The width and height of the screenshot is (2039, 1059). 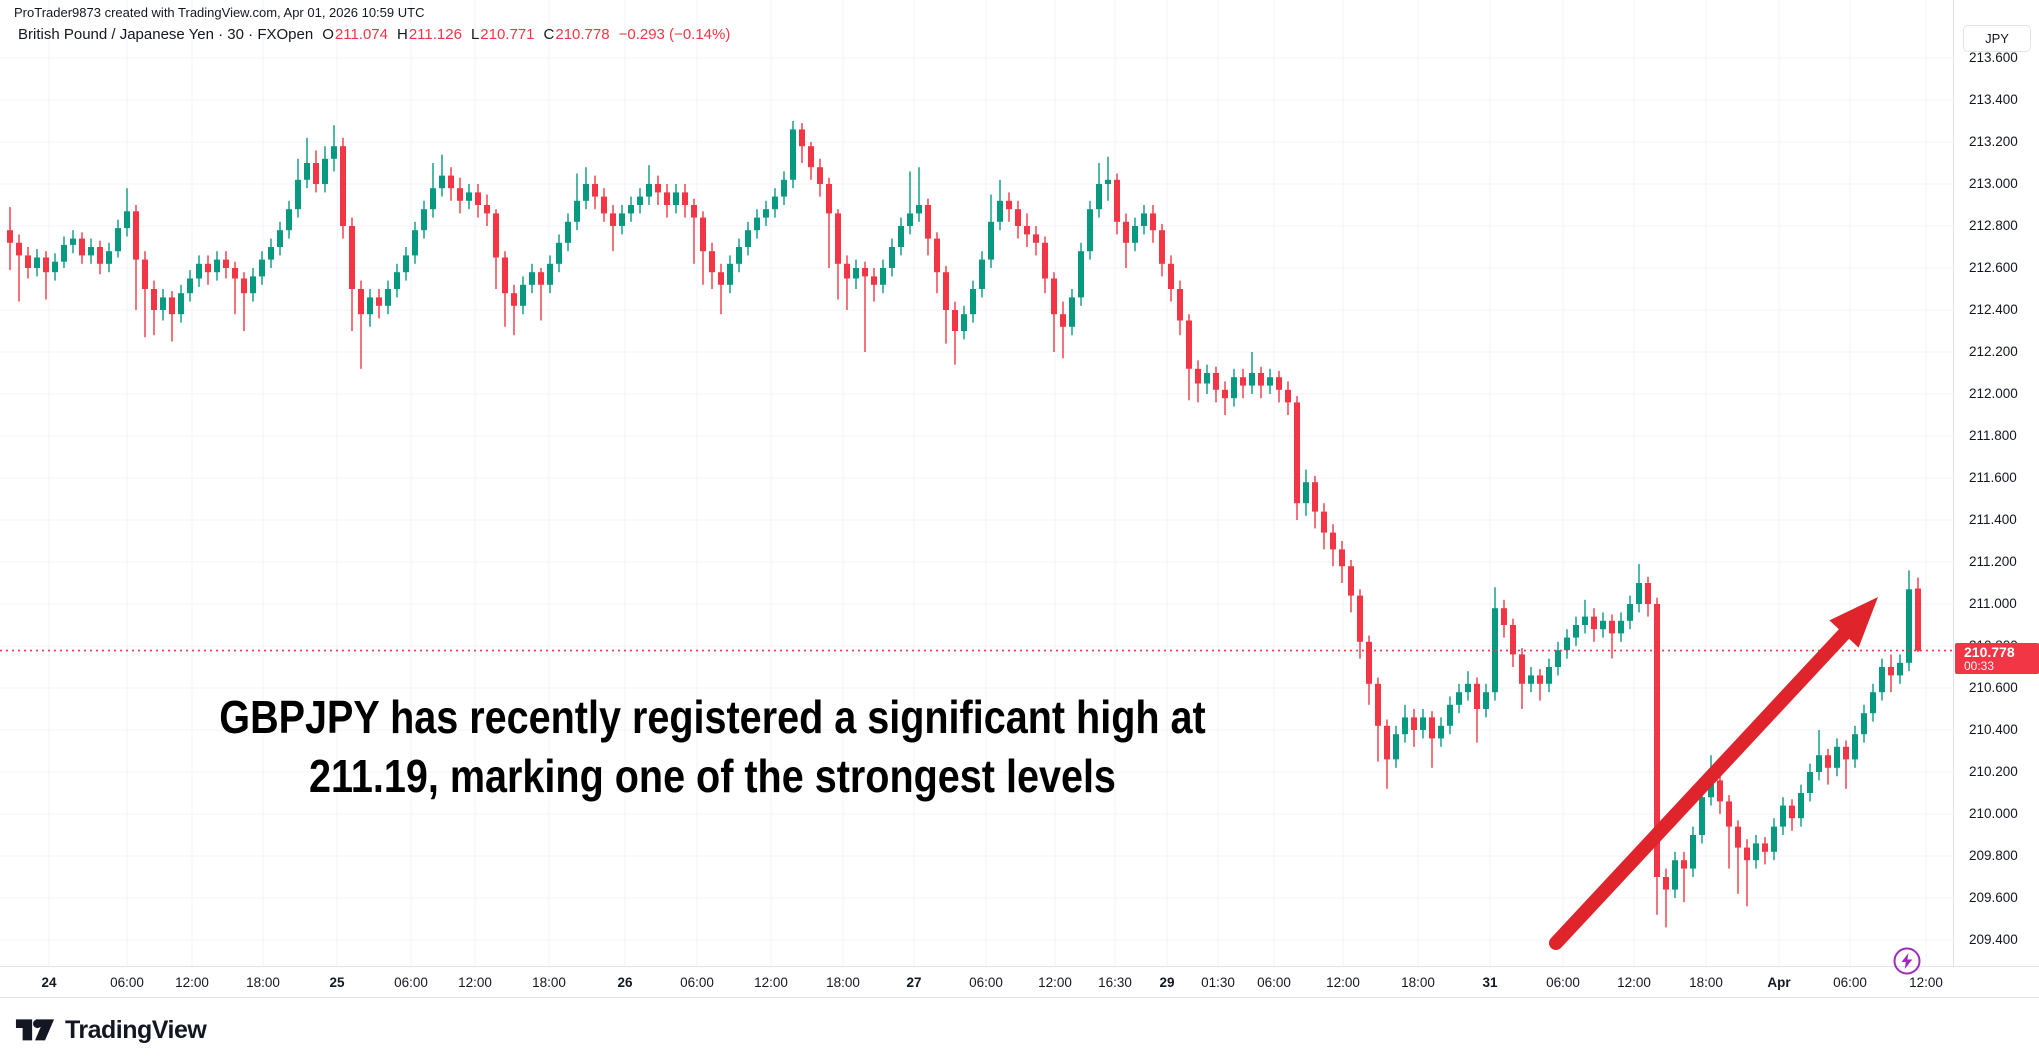 What do you see at coordinates (136, 1030) in the screenshot?
I see `tradingview-wordmark: TradingView` at bounding box center [136, 1030].